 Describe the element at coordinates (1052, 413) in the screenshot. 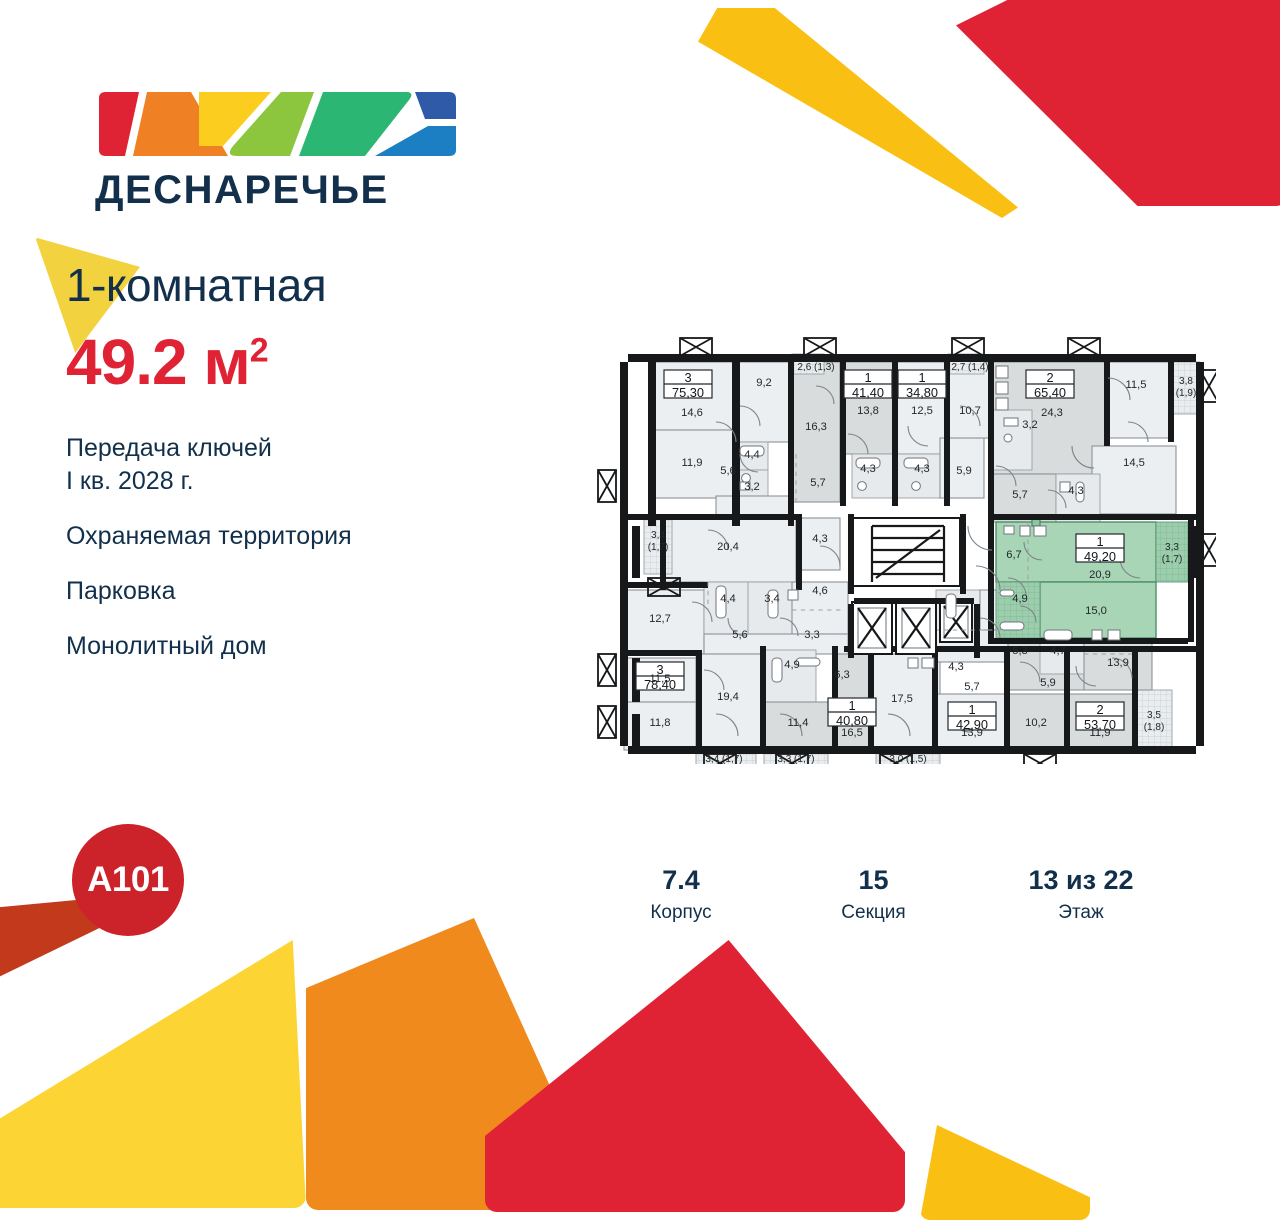

I see `svg-text: 24,3` at that location.